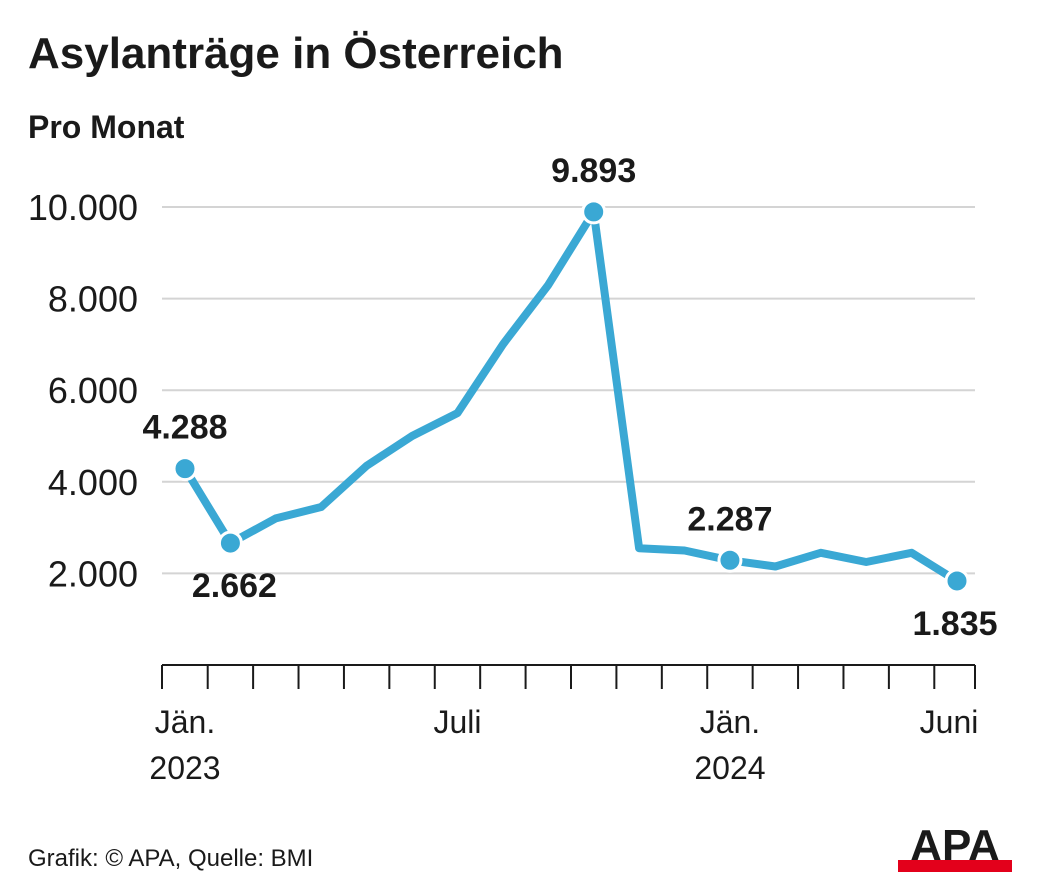 This screenshot has width=1039, height=894. Describe the element at coordinates (954, 624) in the screenshot. I see `data-label: 1.835` at that location.